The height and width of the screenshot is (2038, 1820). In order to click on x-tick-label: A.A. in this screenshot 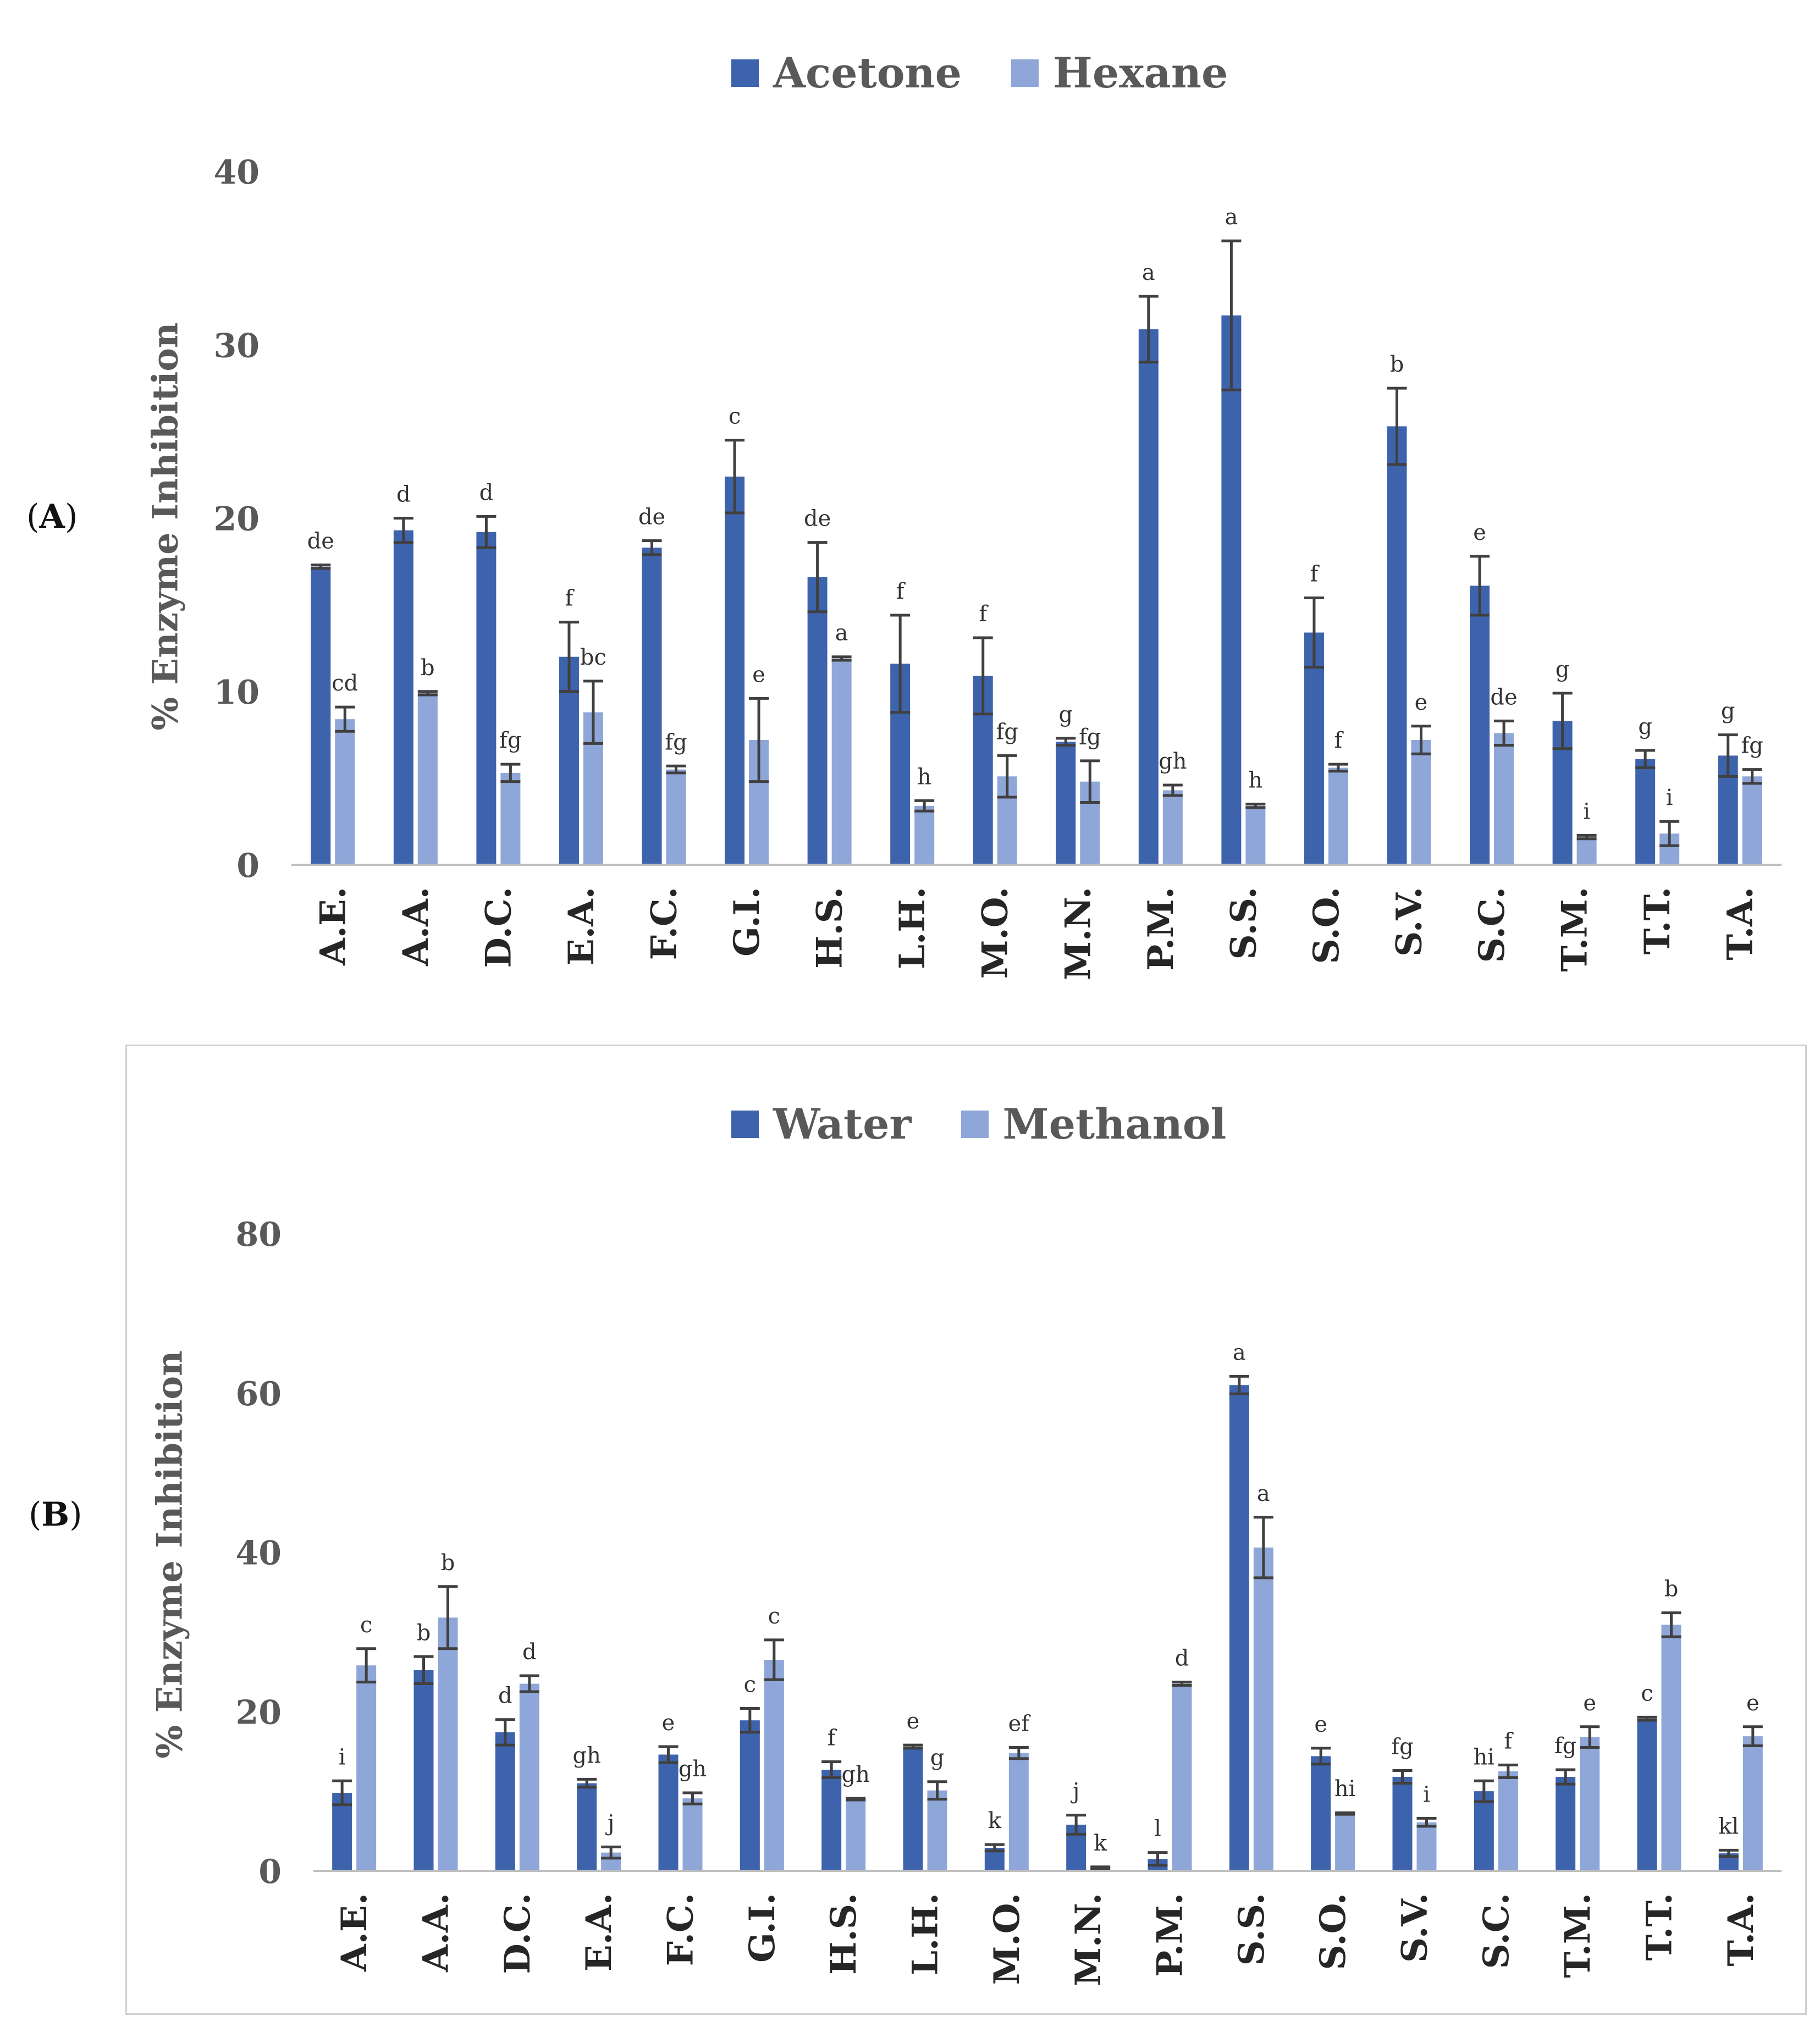, I will do `click(436, 1933)`.